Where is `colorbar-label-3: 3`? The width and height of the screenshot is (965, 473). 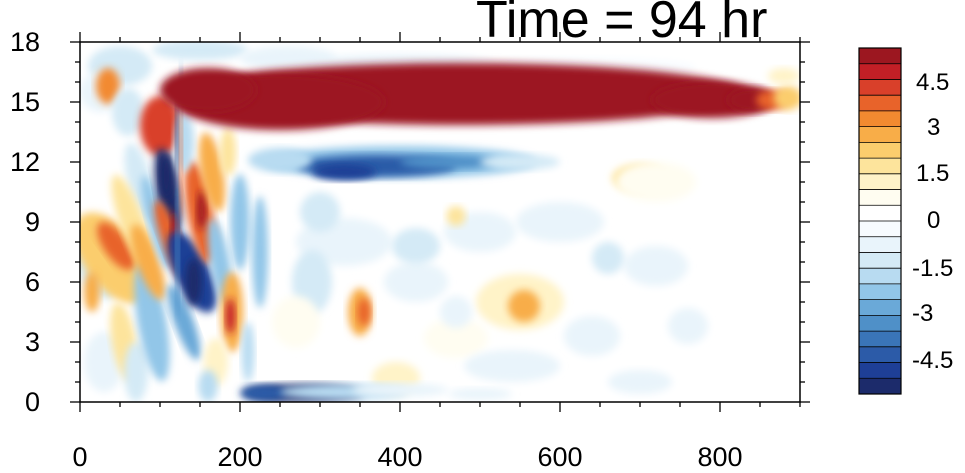 colorbar-label-3: 3 is located at coordinates (934, 127).